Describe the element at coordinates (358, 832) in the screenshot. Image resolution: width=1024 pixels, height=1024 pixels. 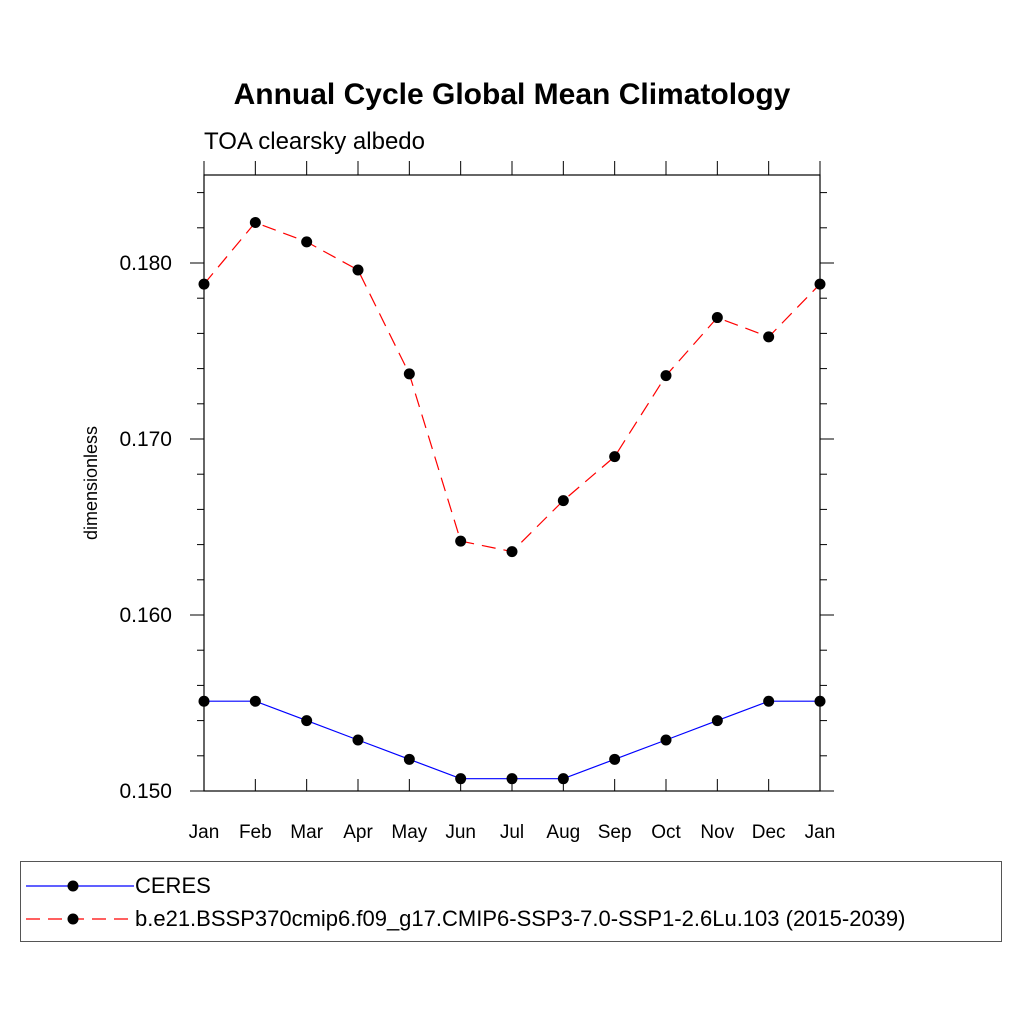
I see `x-tick-label: Apr` at that location.